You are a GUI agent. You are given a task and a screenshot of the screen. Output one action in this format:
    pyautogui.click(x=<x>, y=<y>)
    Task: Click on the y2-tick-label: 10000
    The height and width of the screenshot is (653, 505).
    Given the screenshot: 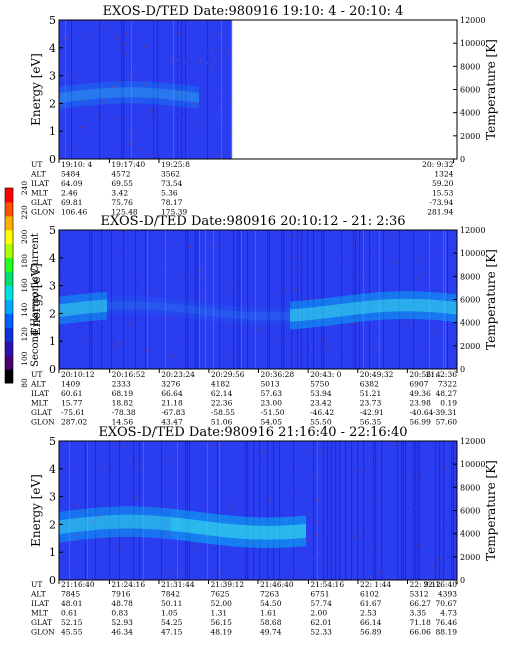 What is the action you would take?
    pyautogui.click(x=472, y=464)
    